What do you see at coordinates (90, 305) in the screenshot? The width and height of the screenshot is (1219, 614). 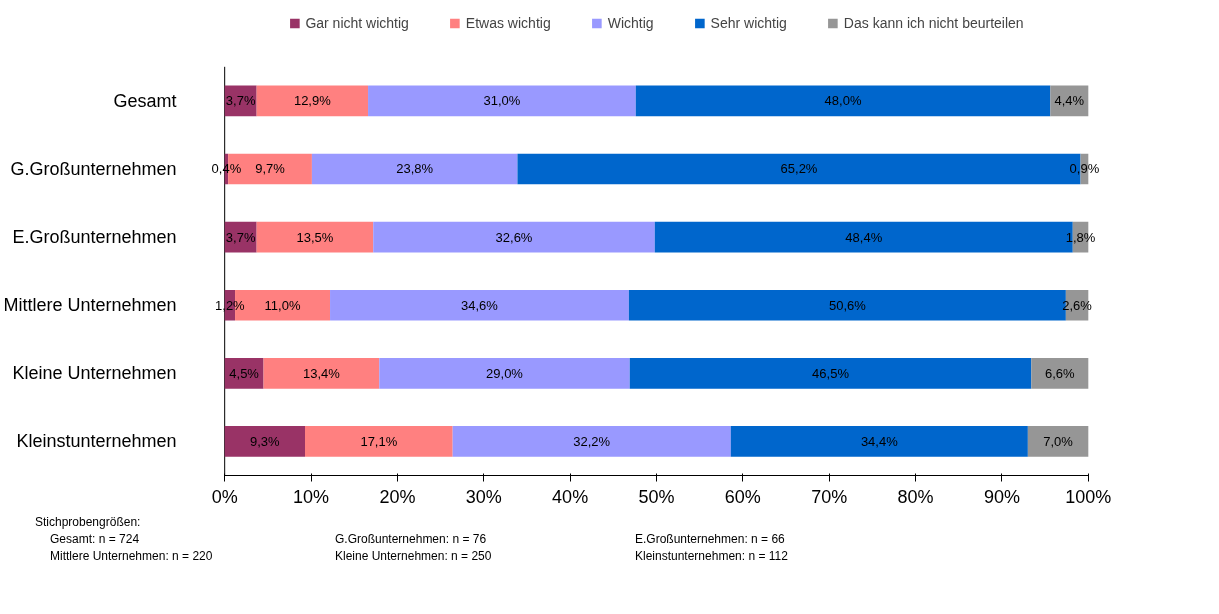 I see `y-tick-label: Mittlere Unternehmen` at bounding box center [90, 305].